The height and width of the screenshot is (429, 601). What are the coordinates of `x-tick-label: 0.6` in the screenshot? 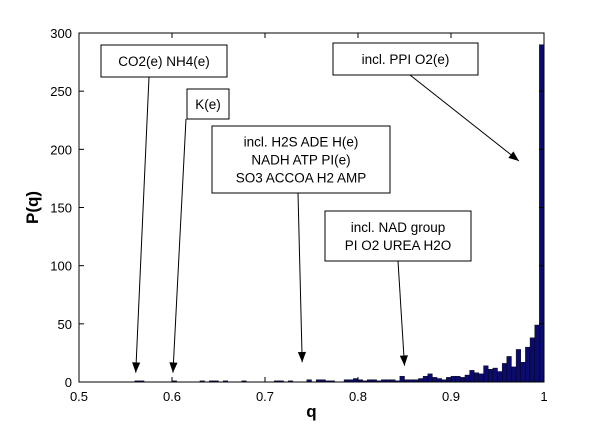 It's located at (172, 396).